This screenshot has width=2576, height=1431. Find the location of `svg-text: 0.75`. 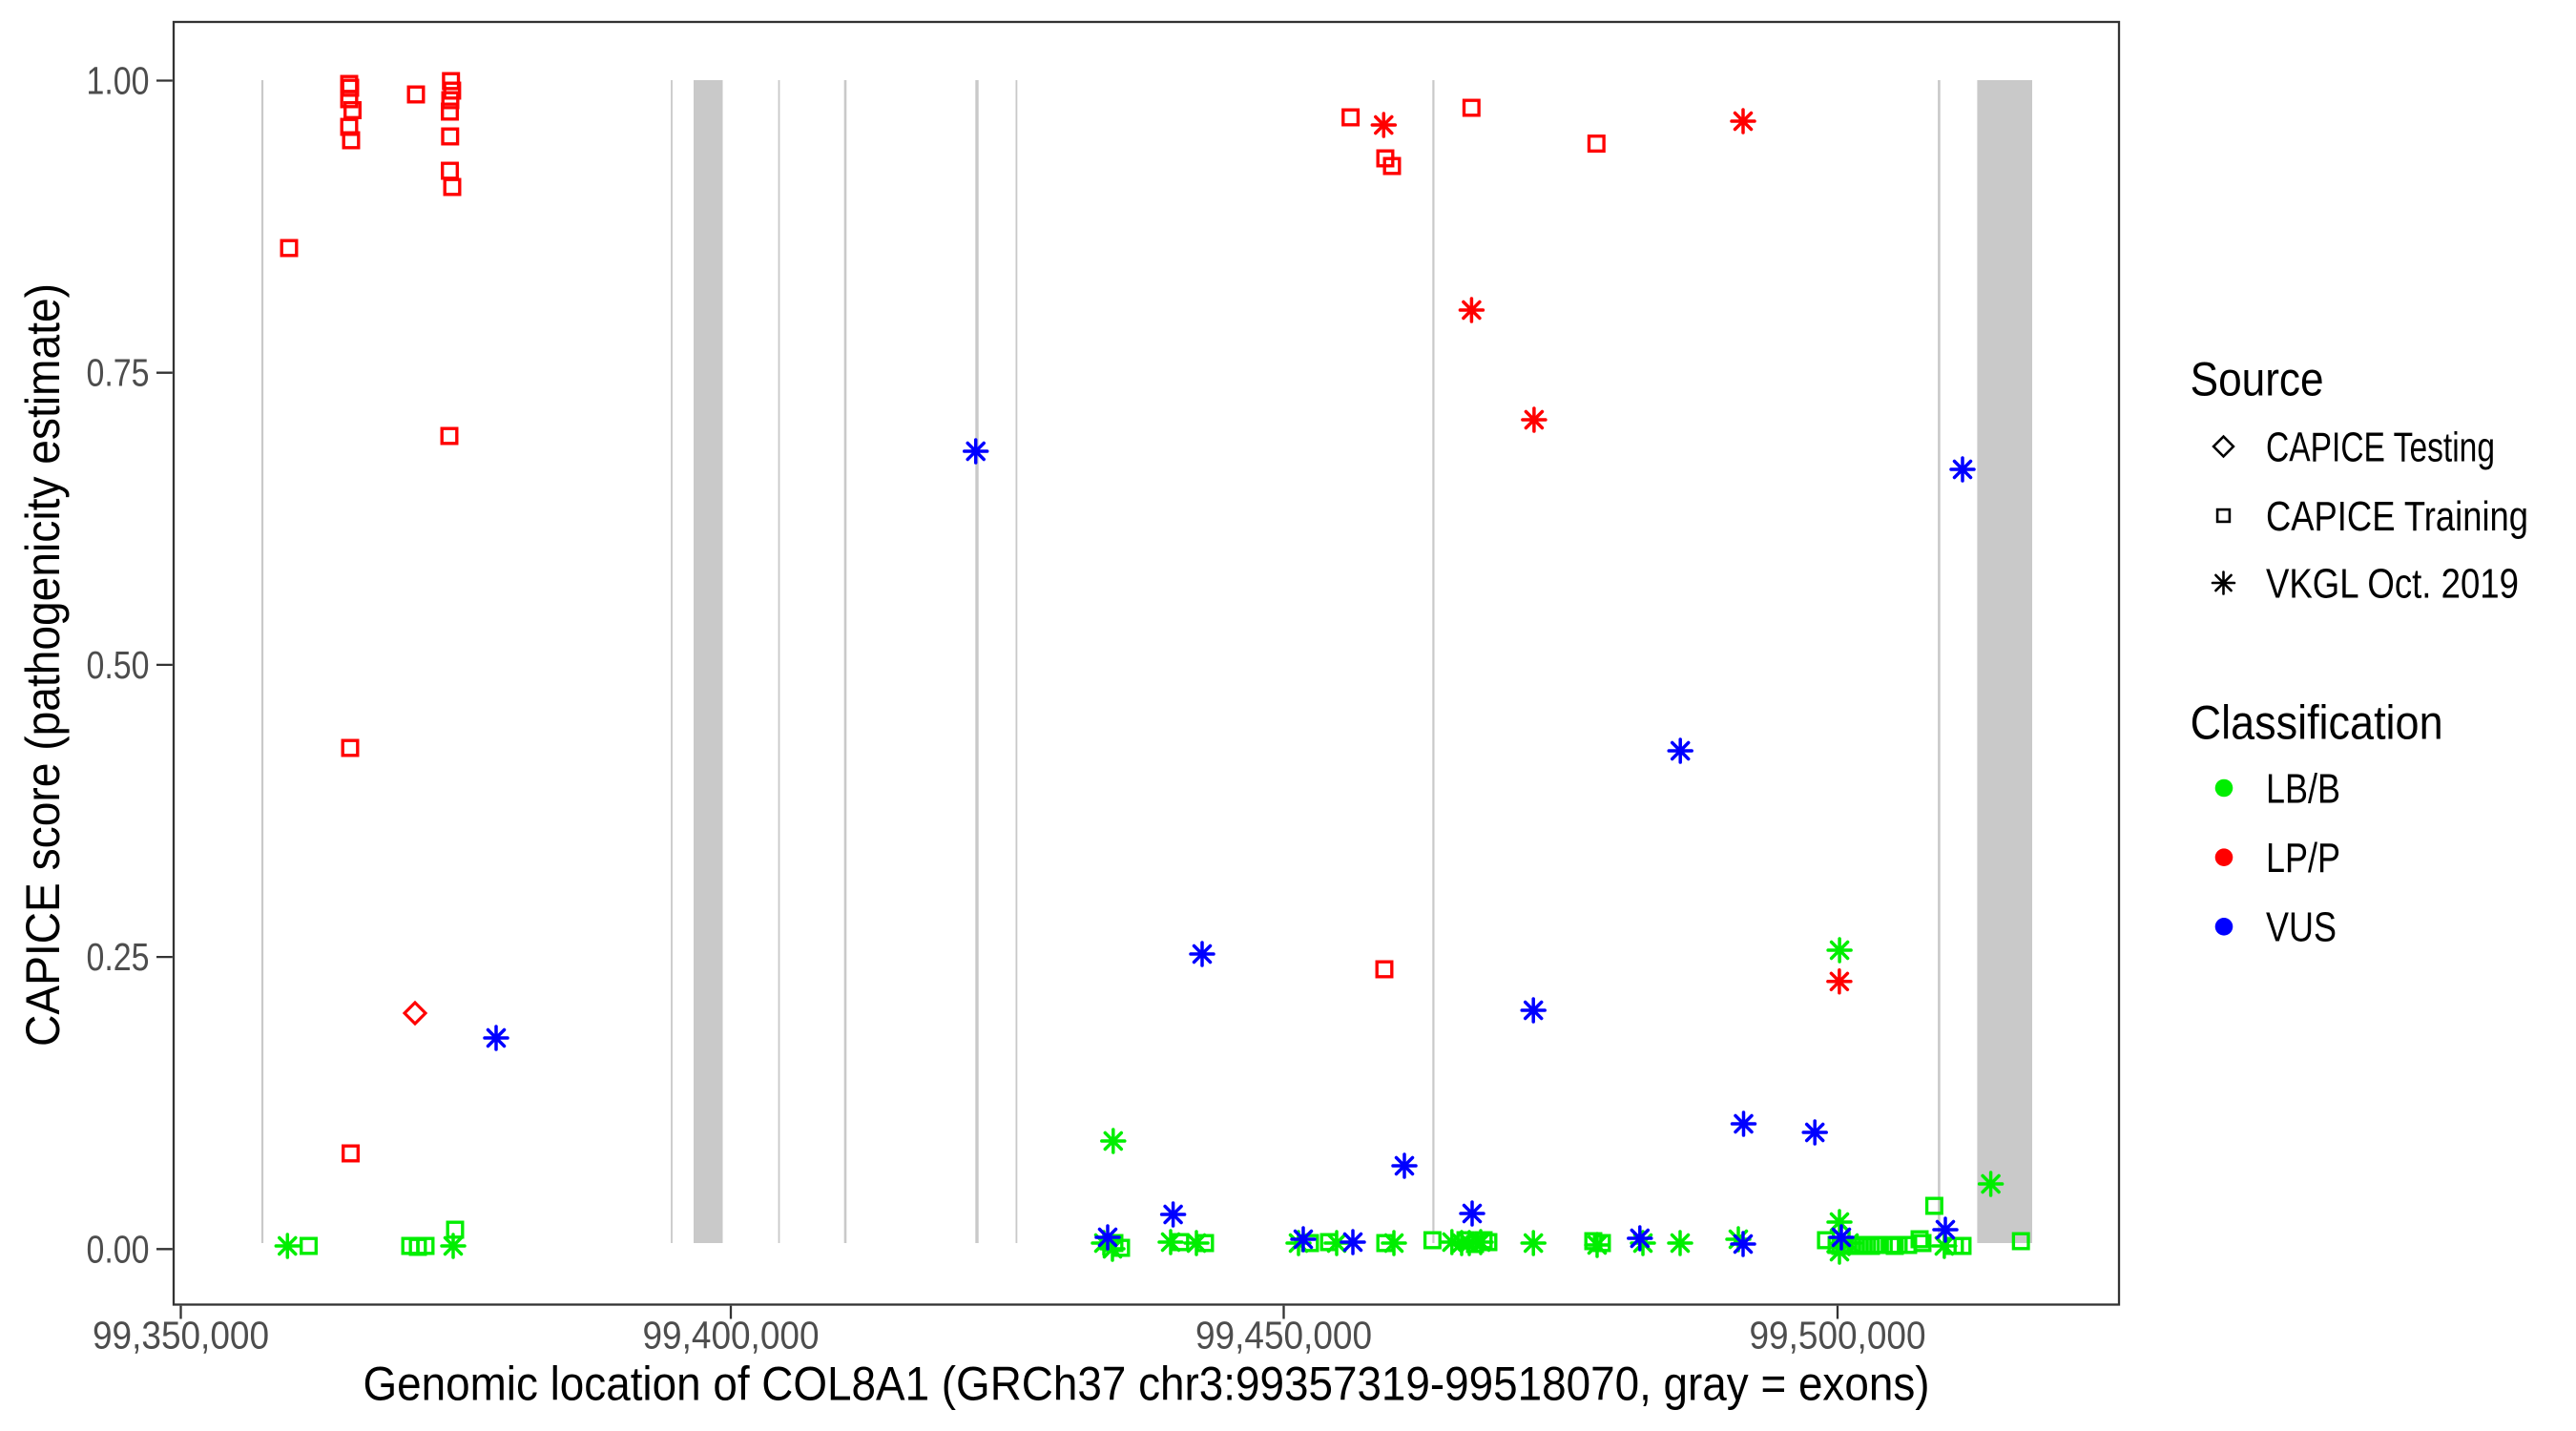

svg-text: 0.75 is located at coordinates (118, 373).